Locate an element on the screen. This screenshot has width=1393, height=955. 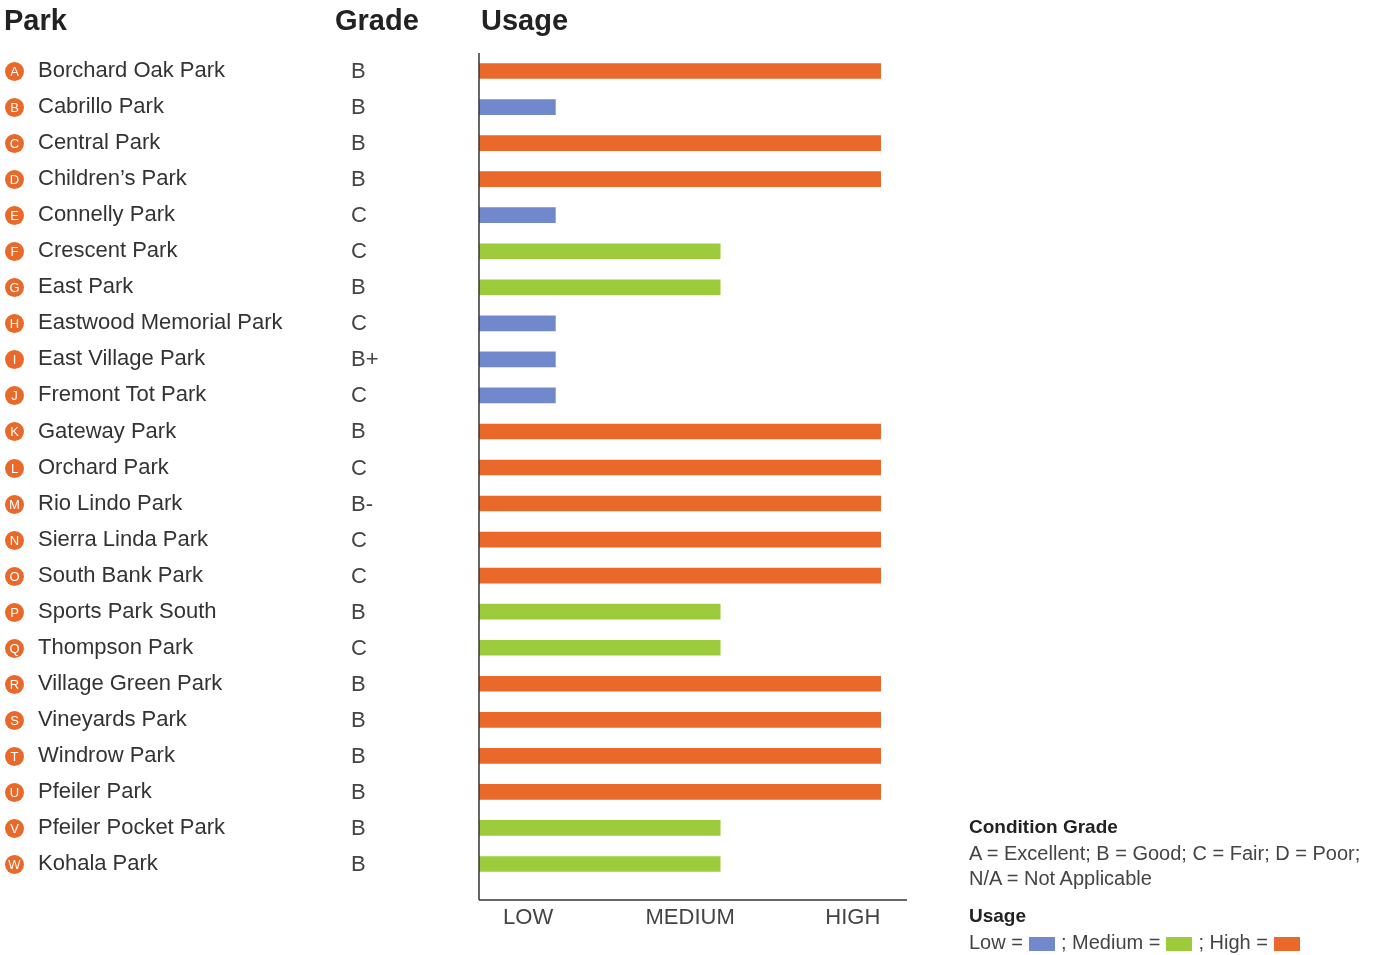
letter-badge-icon: Q is located at coordinates (14, 648).